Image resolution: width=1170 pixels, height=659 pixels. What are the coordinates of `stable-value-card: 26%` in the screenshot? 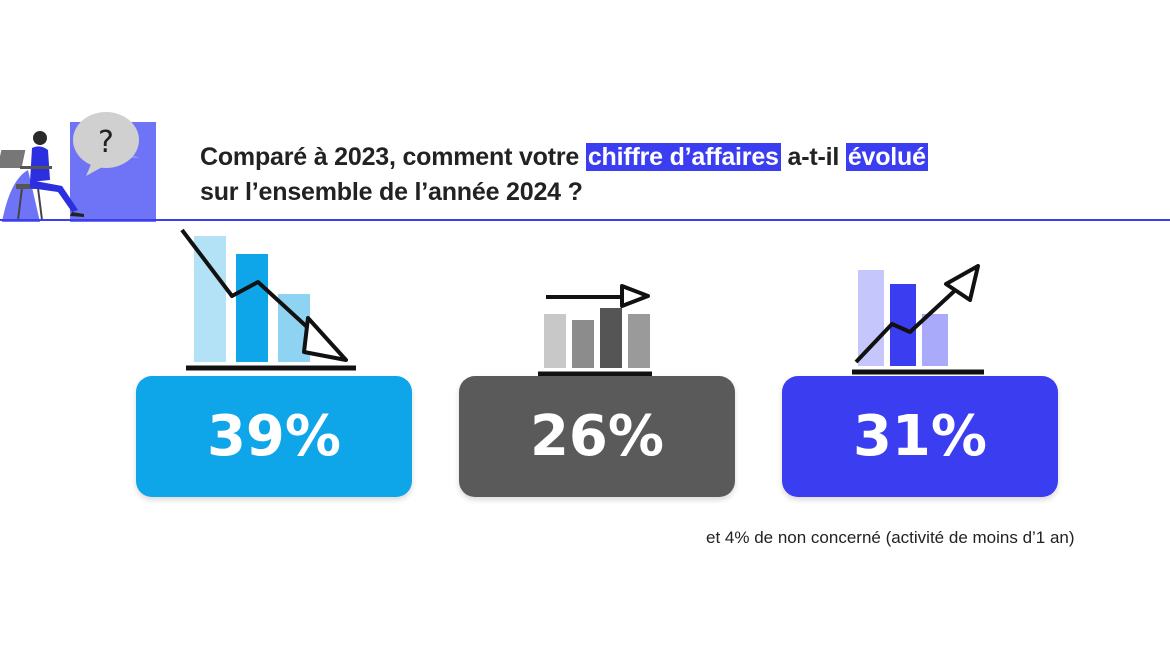 It's located at (597, 436).